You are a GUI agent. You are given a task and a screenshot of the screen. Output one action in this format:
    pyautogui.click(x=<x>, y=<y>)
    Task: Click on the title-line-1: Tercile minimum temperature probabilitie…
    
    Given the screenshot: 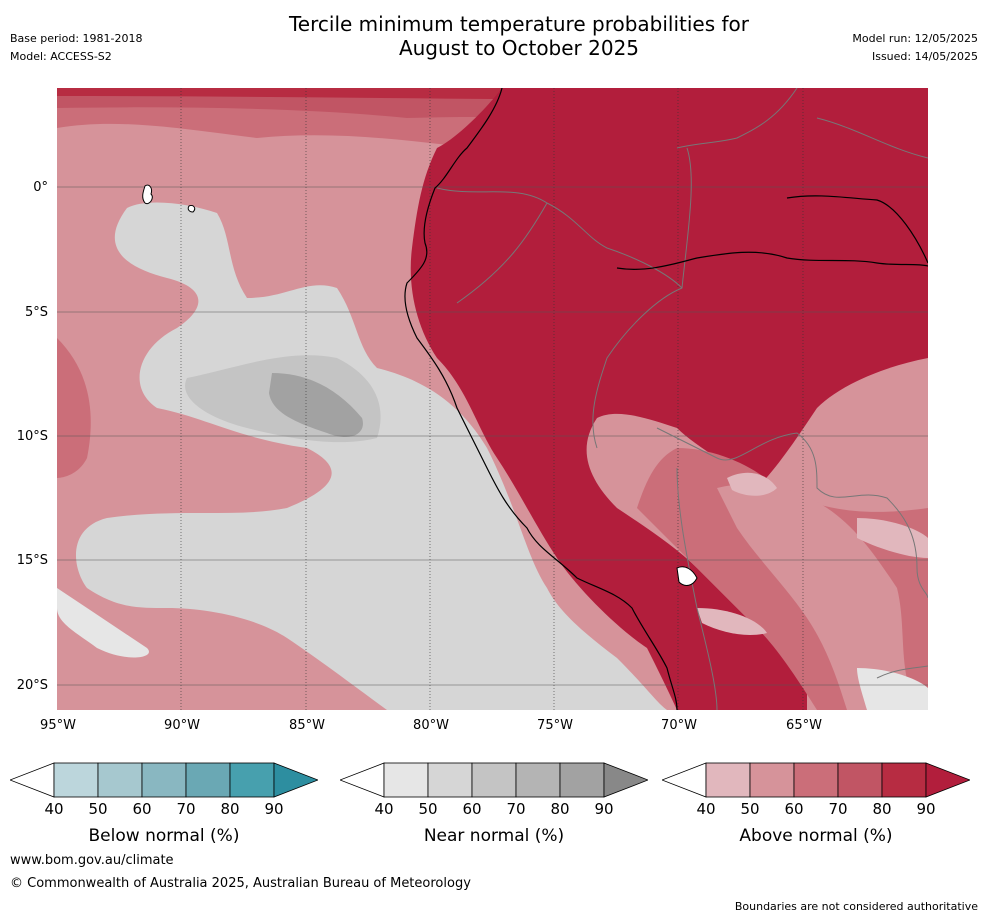 What is the action you would take?
    pyautogui.click(x=519, y=24)
    